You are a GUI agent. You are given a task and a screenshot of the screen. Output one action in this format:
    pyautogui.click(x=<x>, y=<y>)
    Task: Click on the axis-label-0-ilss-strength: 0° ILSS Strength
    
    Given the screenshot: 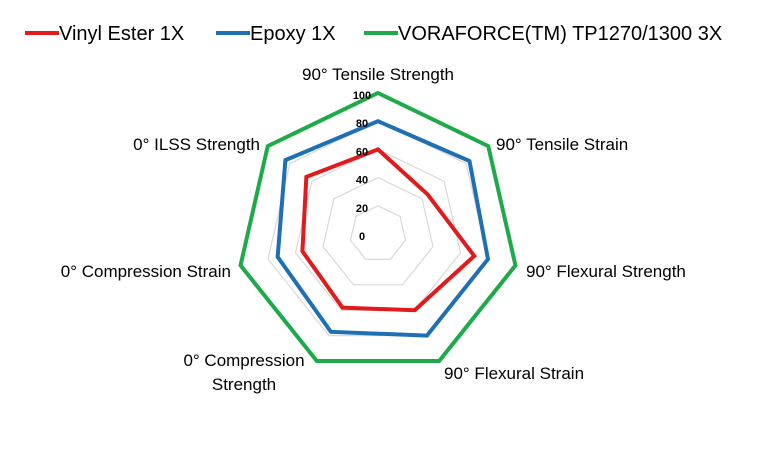 What is the action you would take?
    pyautogui.click(x=196, y=144)
    